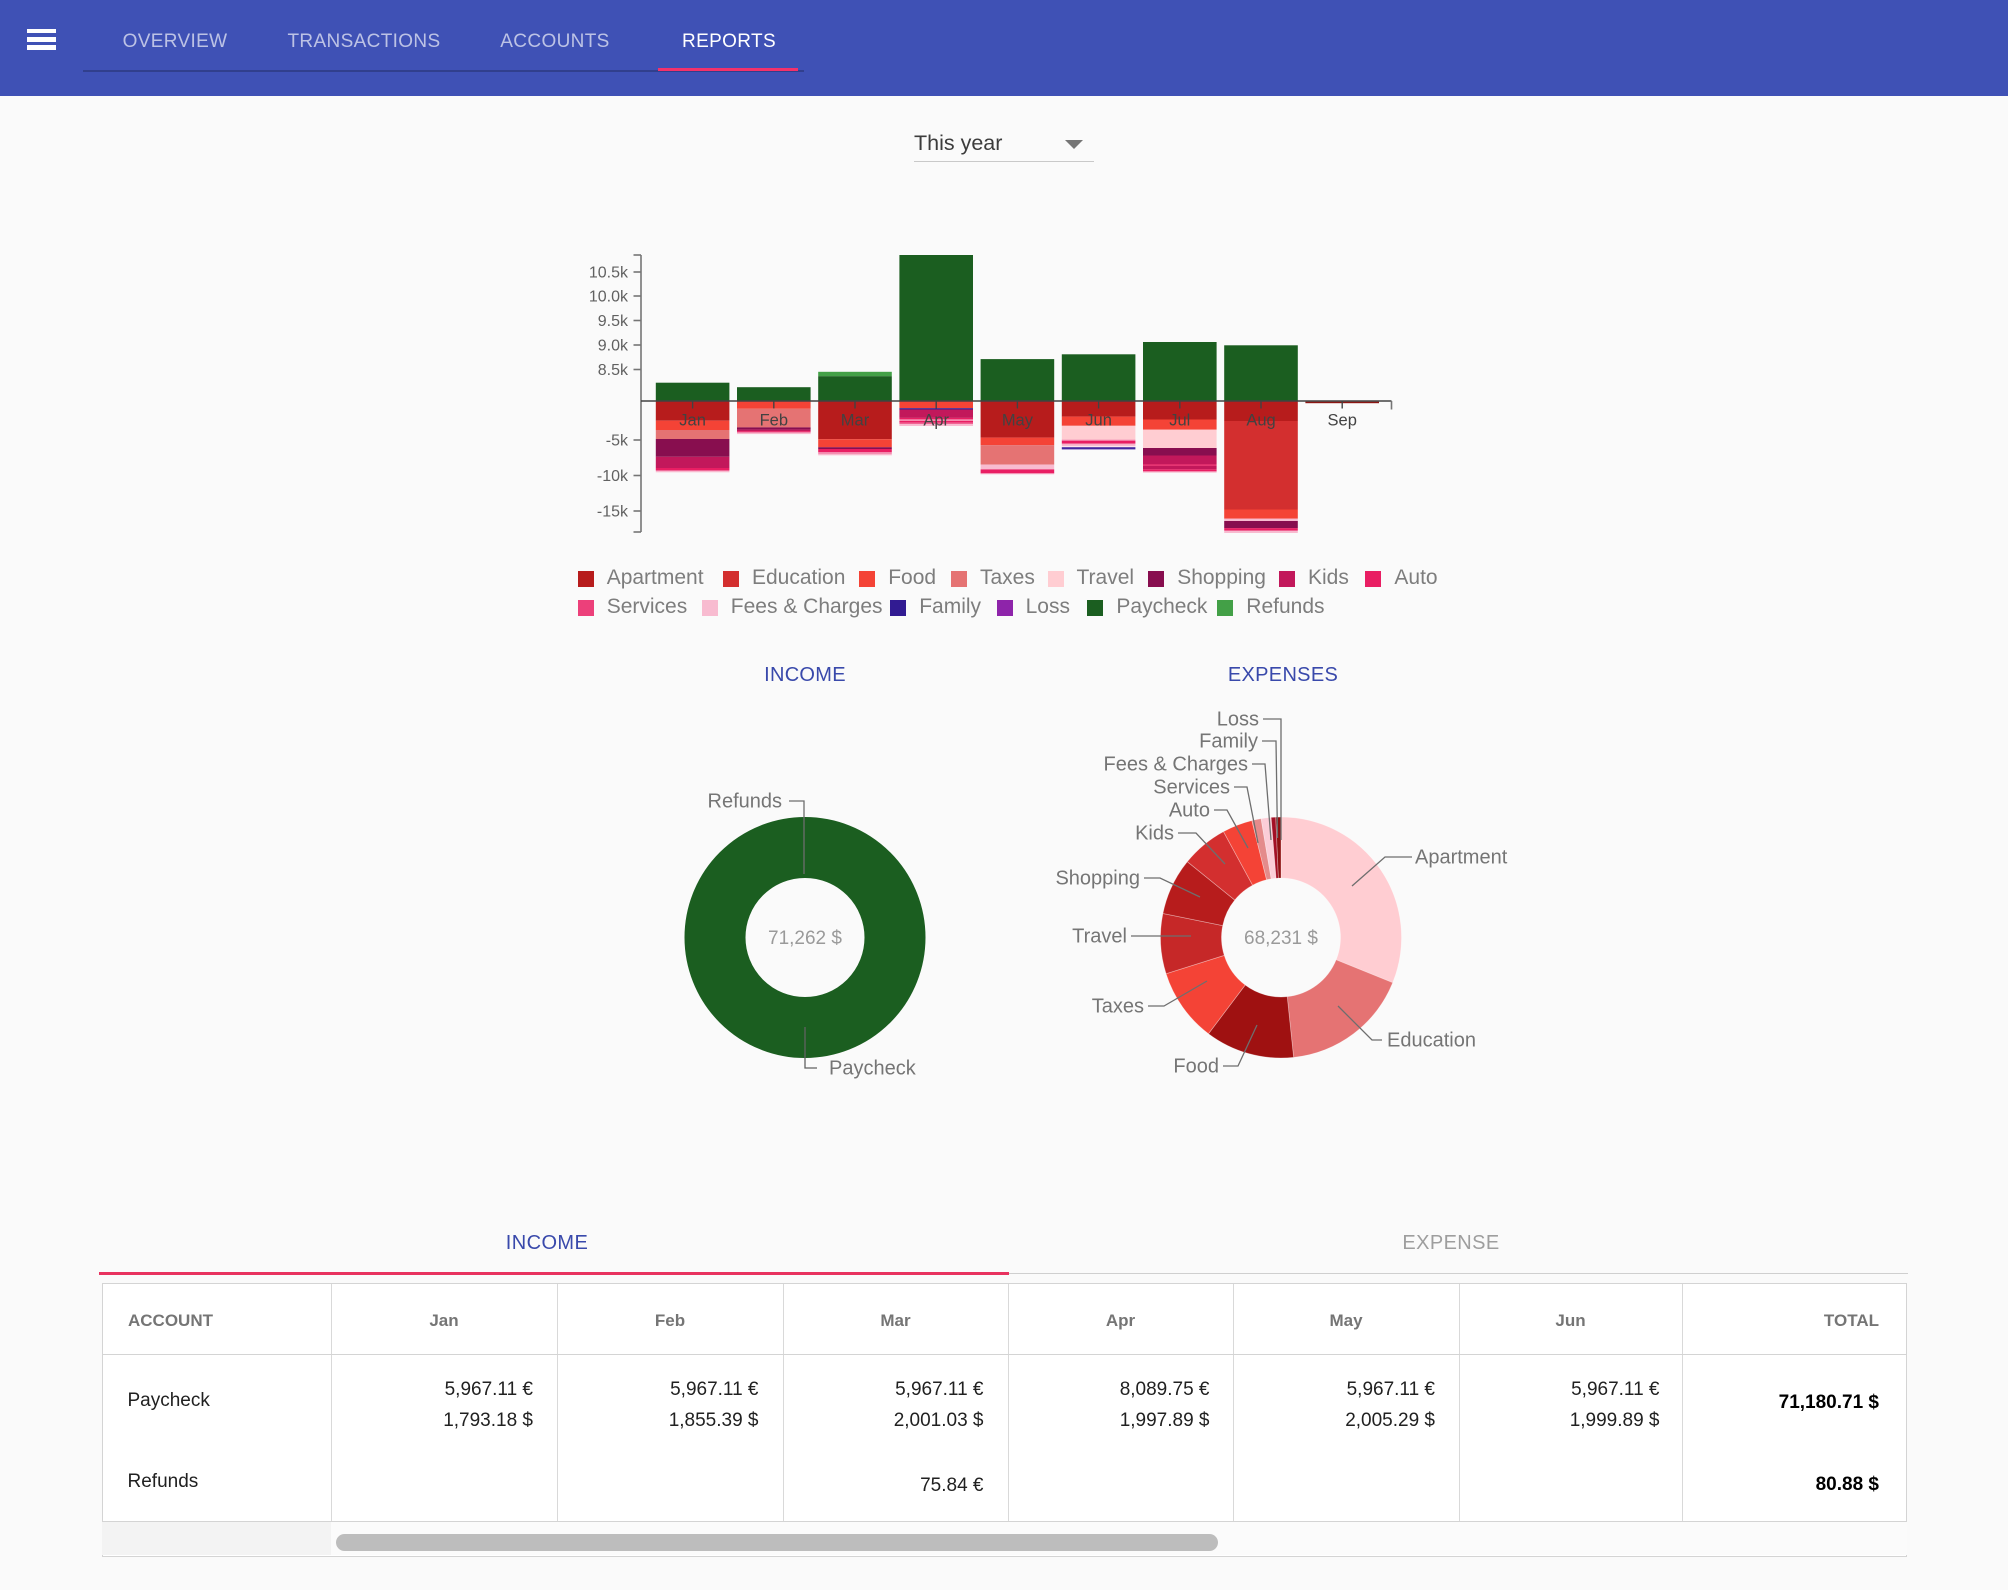  Describe the element at coordinates (1154, 834) in the screenshot. I see `svg-text: Kids` at that location.